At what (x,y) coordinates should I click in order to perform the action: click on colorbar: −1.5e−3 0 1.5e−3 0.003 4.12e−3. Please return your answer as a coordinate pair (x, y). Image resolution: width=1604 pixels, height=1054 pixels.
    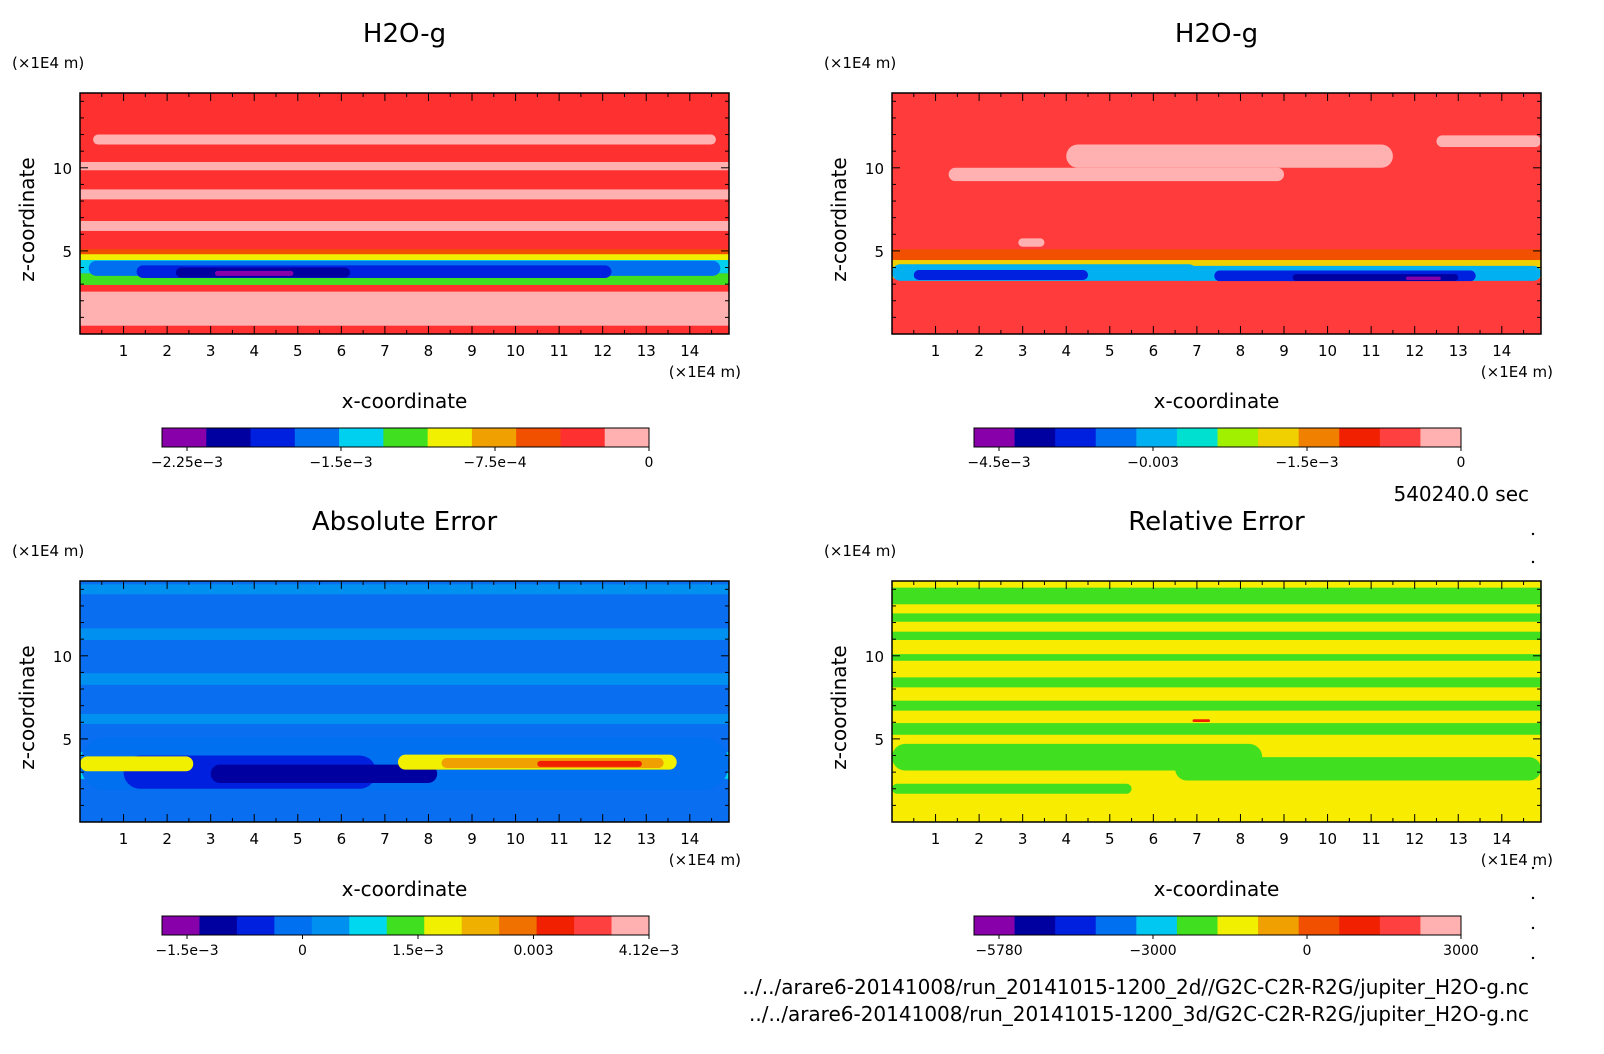
    Looking at the image, I should click on (417, 937).